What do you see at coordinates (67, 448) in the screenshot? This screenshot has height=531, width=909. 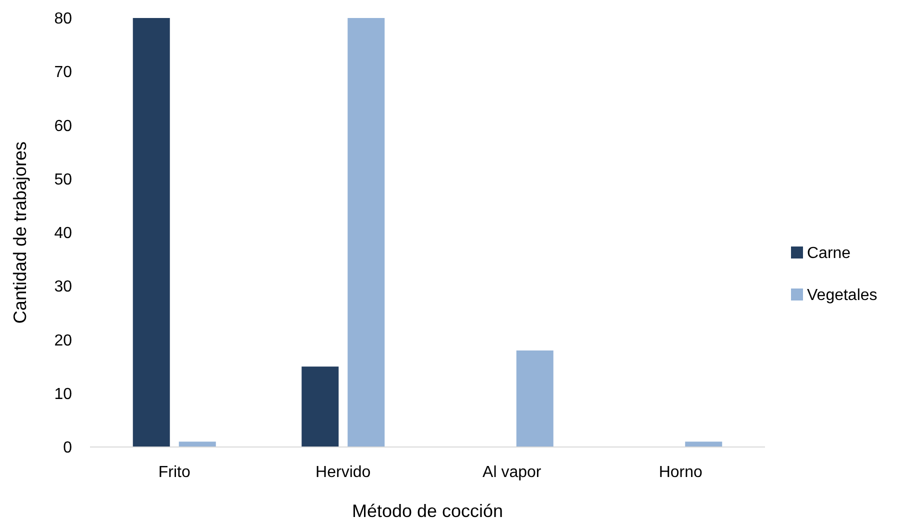 I see `y-tick-label: 0` at bounding box center [67, 448].